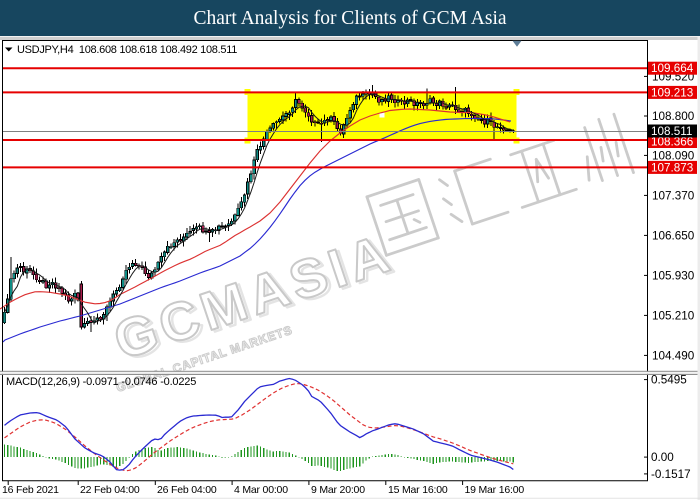 This screenshot has width=700, height=500. Describe the element at coordinates (349, 18) in the screenshot. I see `svg-text:Chart Analysis for Clients of: Chart Analysis for Clients of GCM Asia` at that location.